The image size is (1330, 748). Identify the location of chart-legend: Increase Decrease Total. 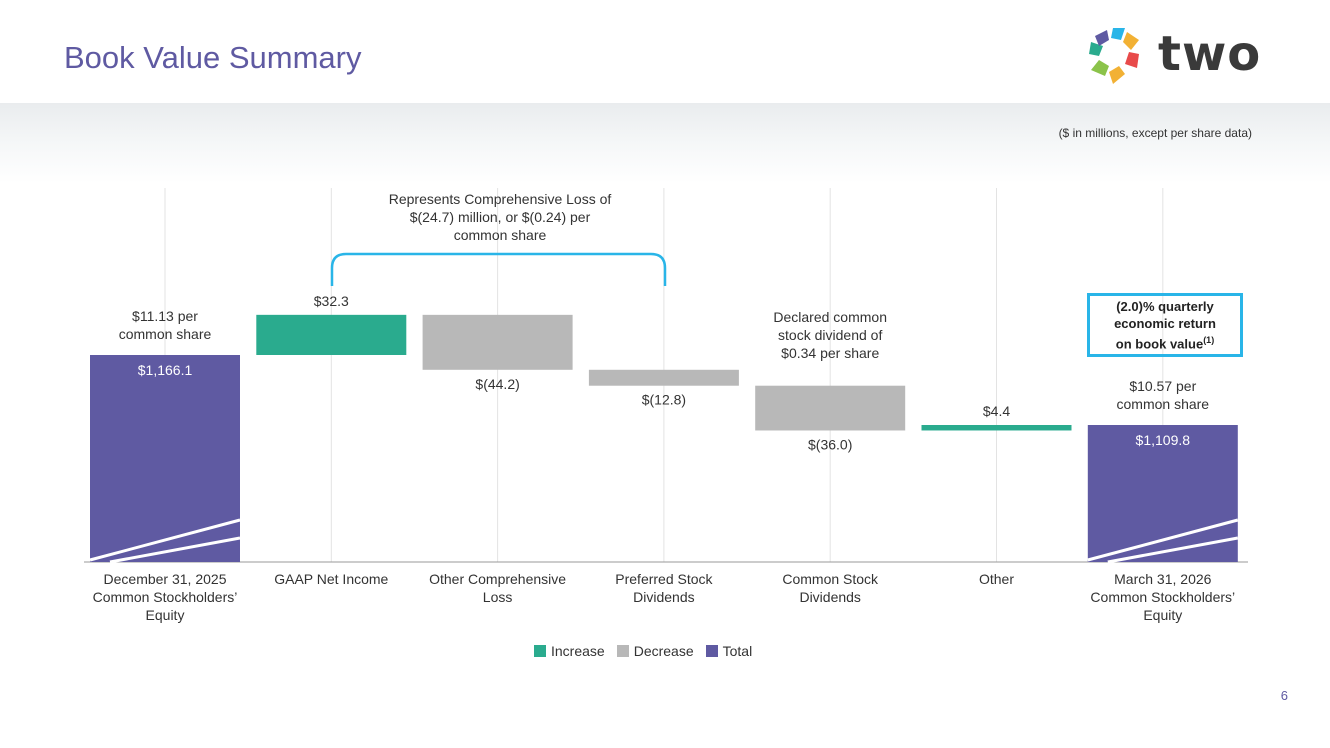
(649, 651).